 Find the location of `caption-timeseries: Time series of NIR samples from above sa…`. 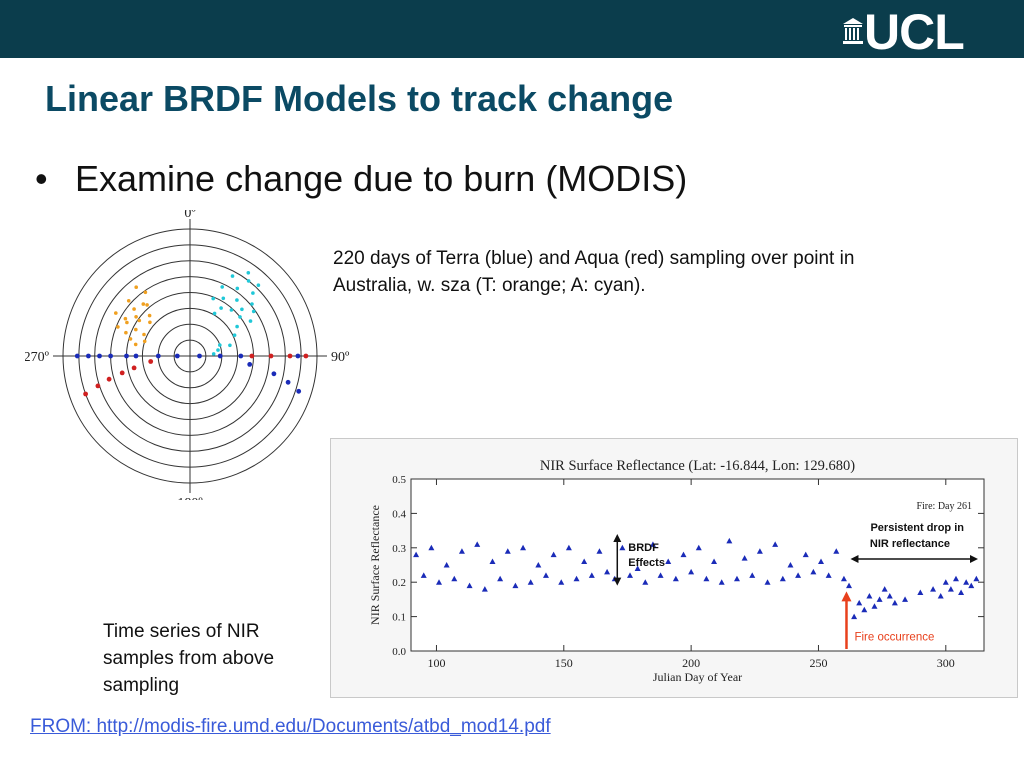

caption-timeseries: Time series of NIR samples from above sa… is located at coordinates (189, 658).